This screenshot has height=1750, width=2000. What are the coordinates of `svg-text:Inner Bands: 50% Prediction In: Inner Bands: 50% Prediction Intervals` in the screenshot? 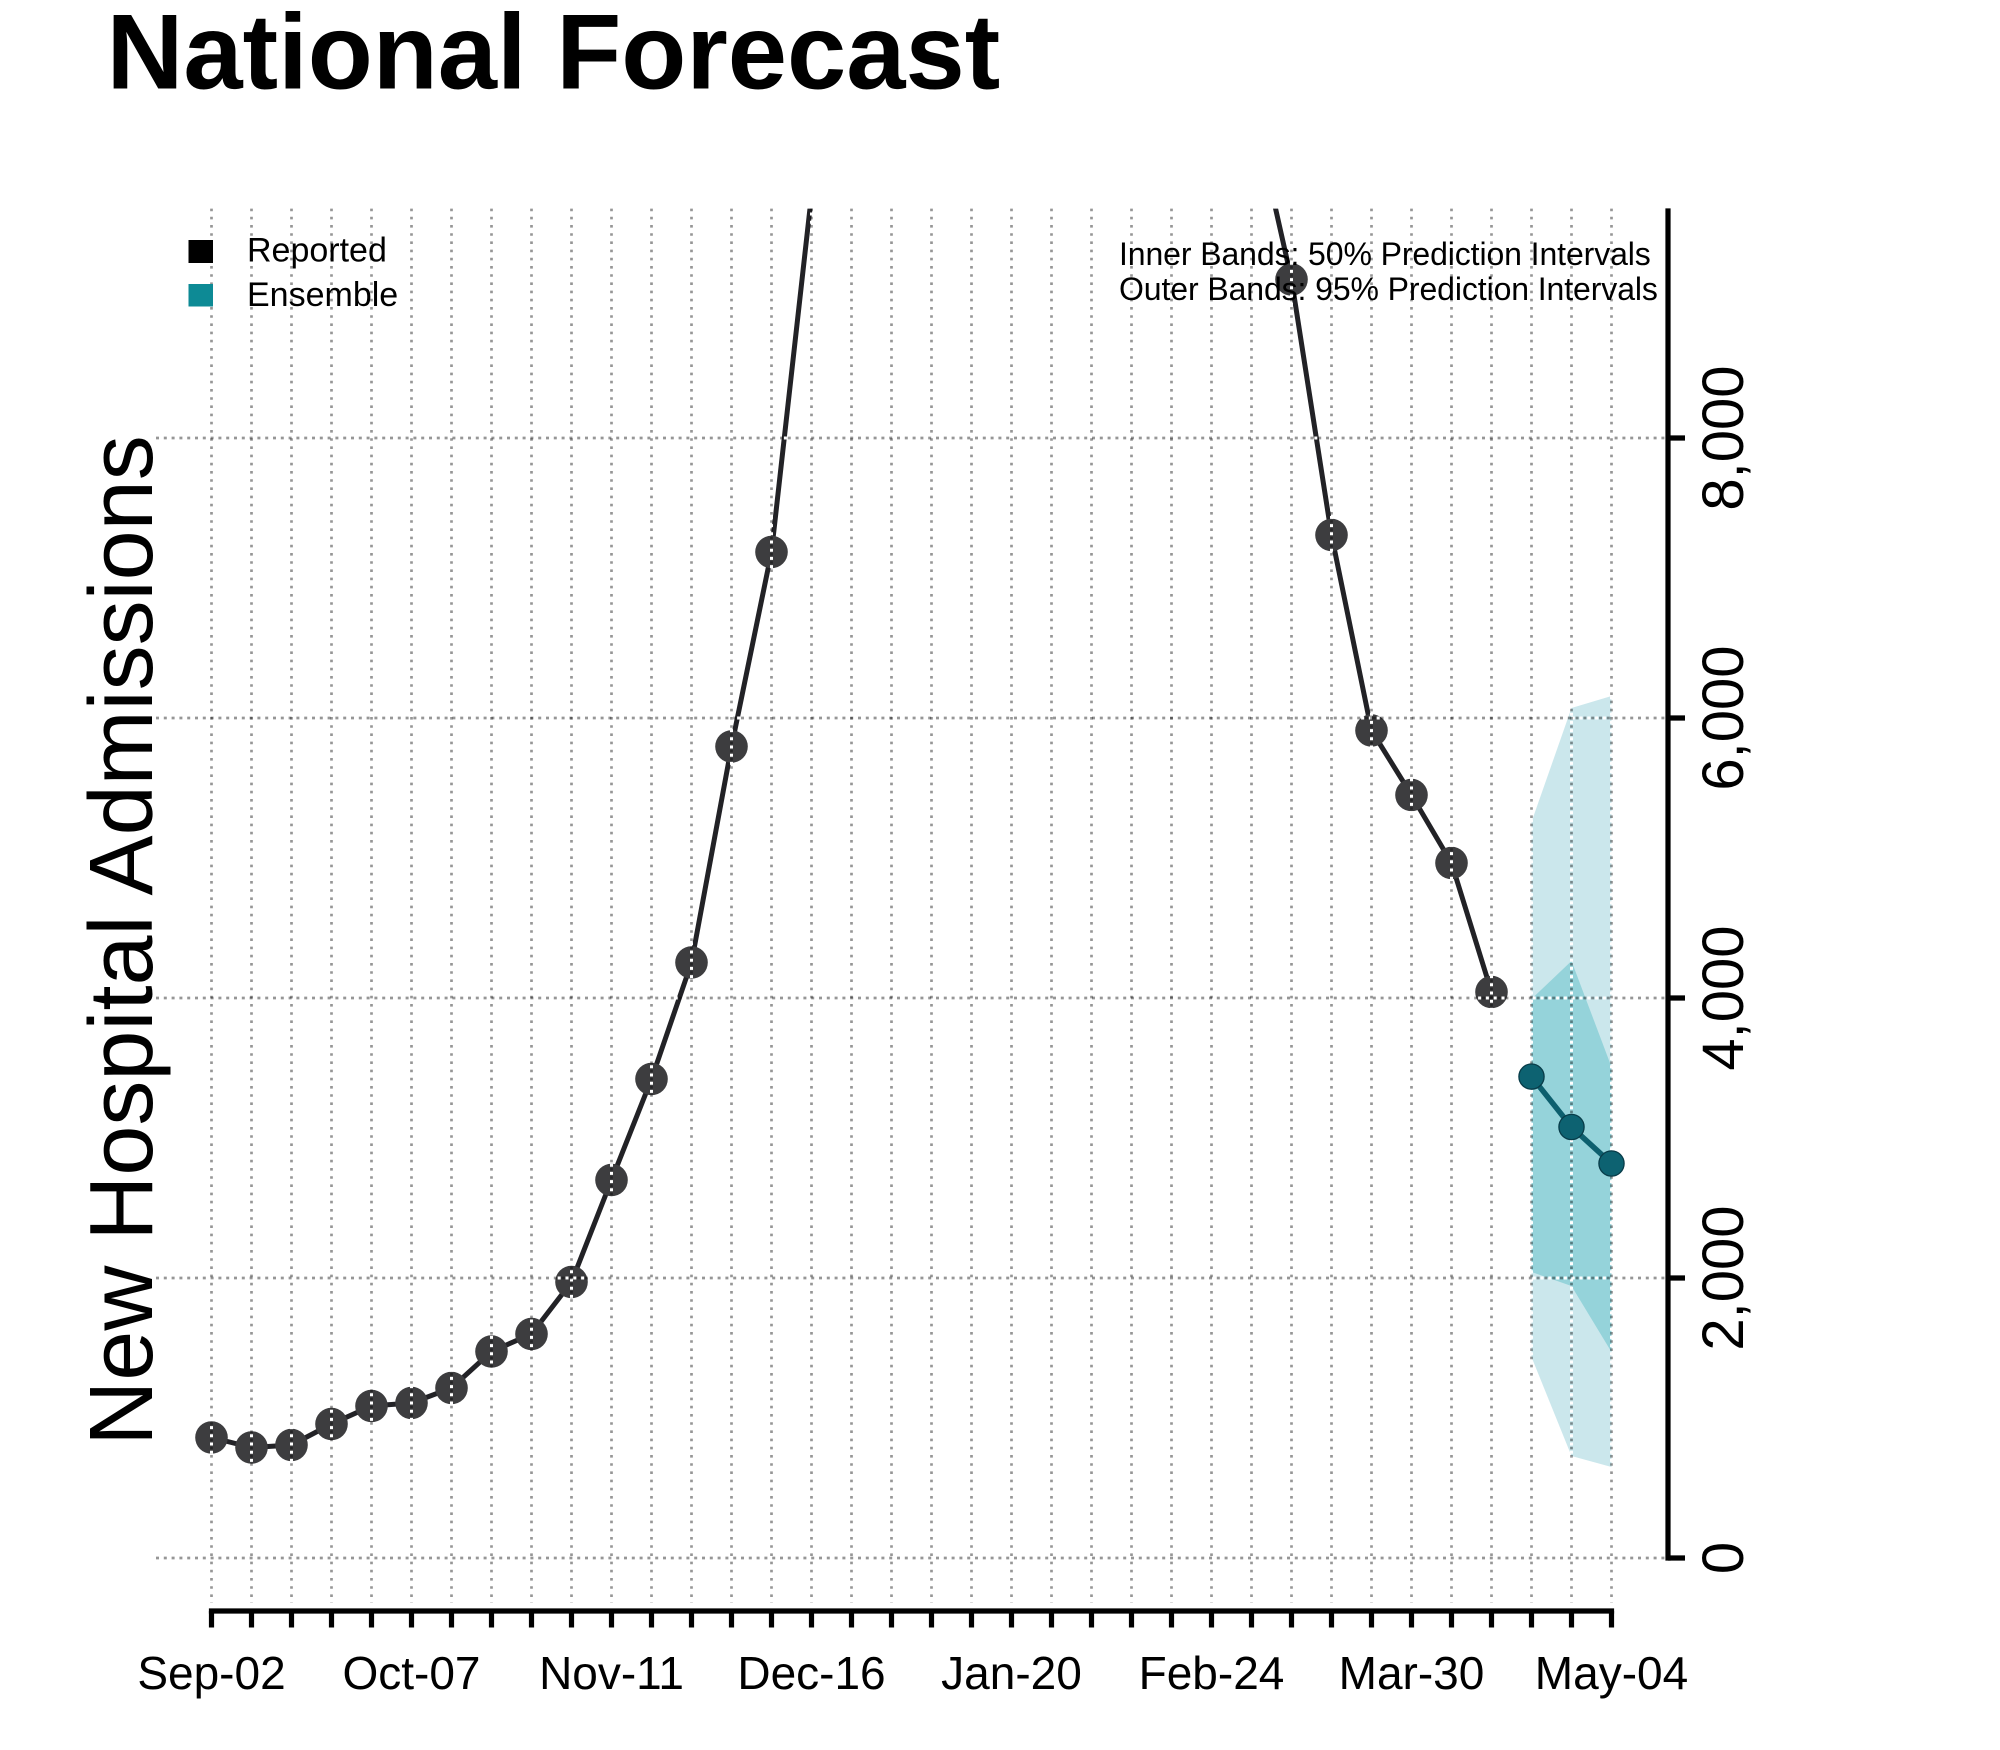 It's located at (1385, 254).